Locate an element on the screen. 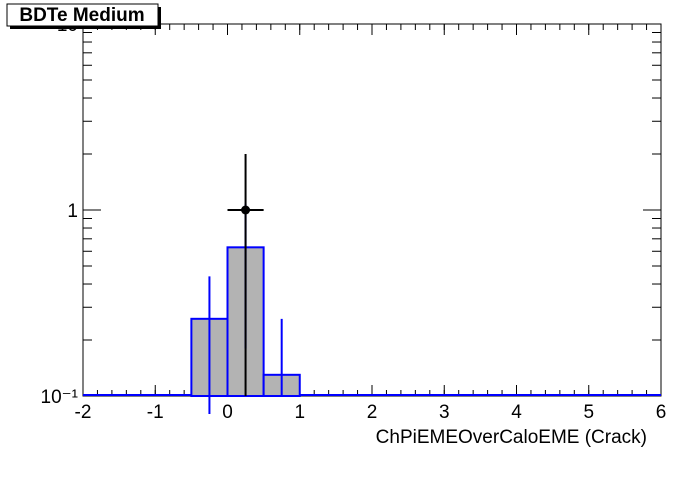  x-tick-label: -1 is located at coordinates (155, 412).